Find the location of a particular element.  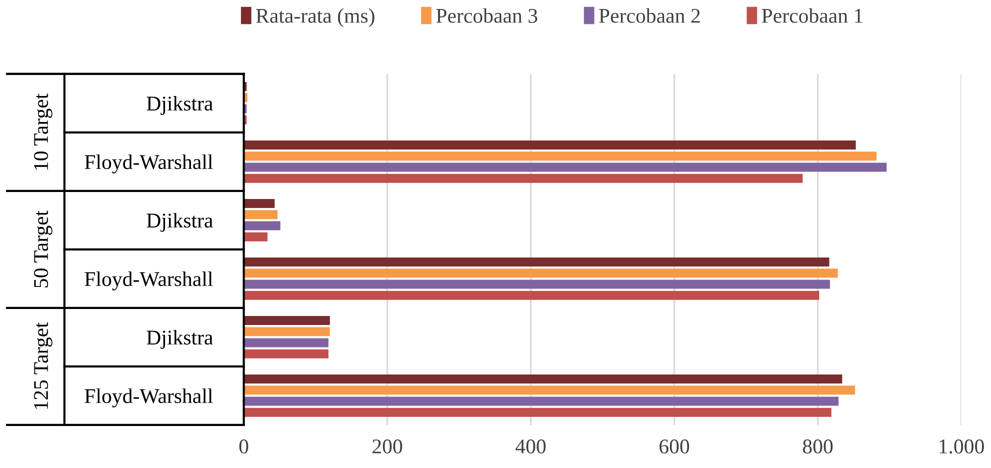

legend-label: Percobaan 2 is located at coordinates (649, 15).